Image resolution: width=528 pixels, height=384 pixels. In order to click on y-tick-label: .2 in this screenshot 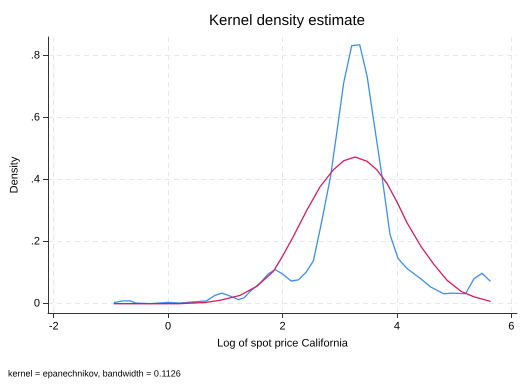, I will do `click(35, 242)`.